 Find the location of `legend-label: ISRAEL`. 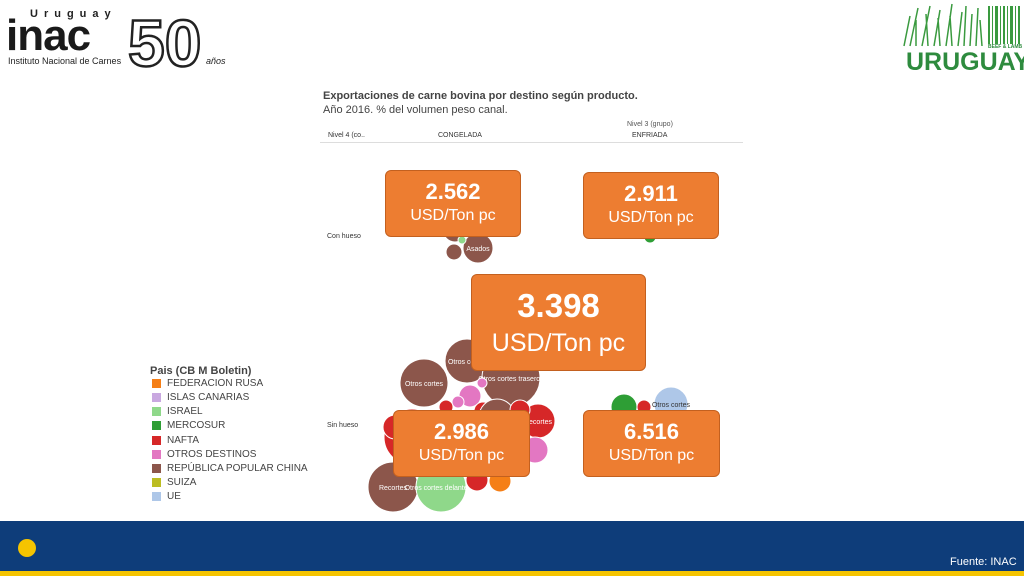

legend-label: ISRAEL is located at coordinates (185, 411).